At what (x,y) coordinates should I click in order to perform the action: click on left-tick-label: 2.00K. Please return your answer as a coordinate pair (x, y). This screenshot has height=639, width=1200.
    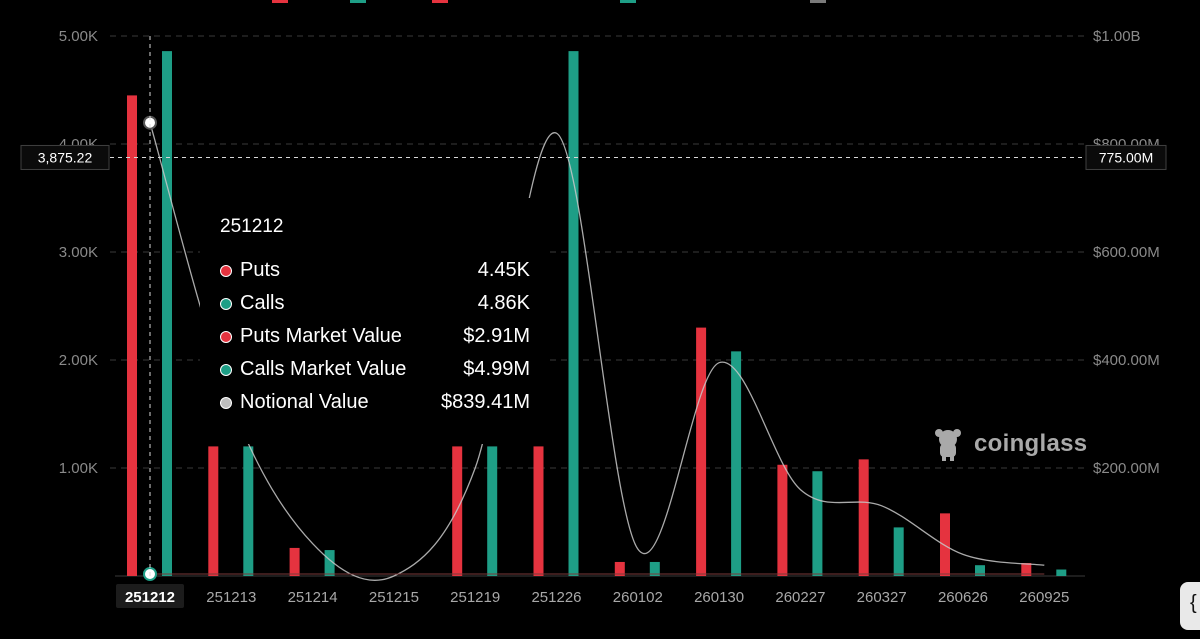
    Looking at the image, I should click on (78, 360).